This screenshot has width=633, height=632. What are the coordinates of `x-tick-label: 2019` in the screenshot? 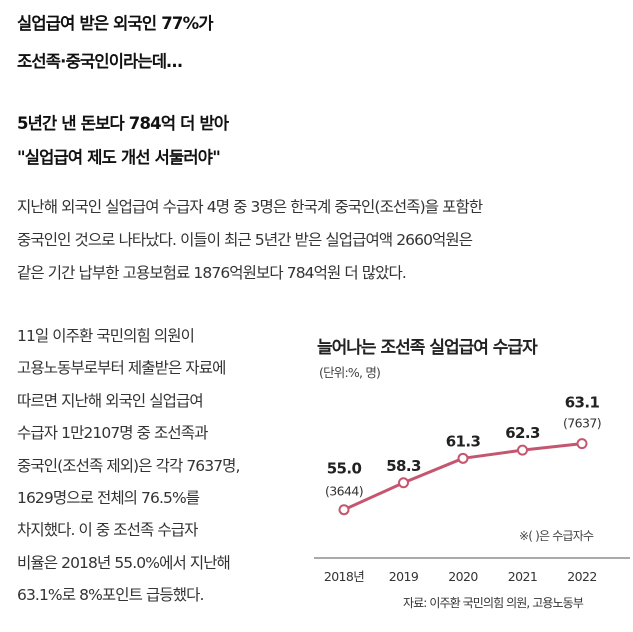 It's located at (404, 576).